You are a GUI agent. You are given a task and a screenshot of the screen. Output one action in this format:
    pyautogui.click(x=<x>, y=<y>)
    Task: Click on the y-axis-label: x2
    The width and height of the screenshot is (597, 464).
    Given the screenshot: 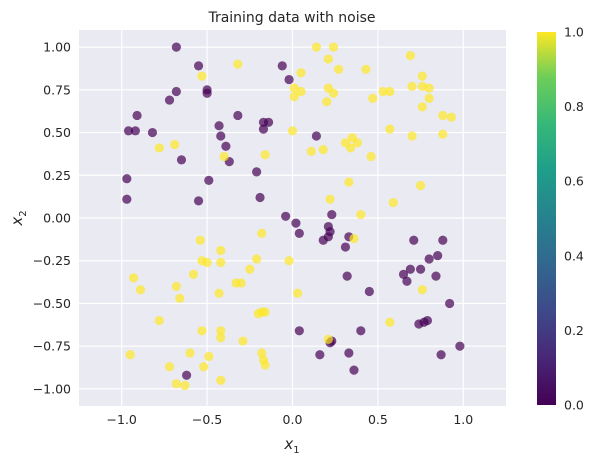 What is the action you would take?
    pyautogui.click(x=18, y=218)
    